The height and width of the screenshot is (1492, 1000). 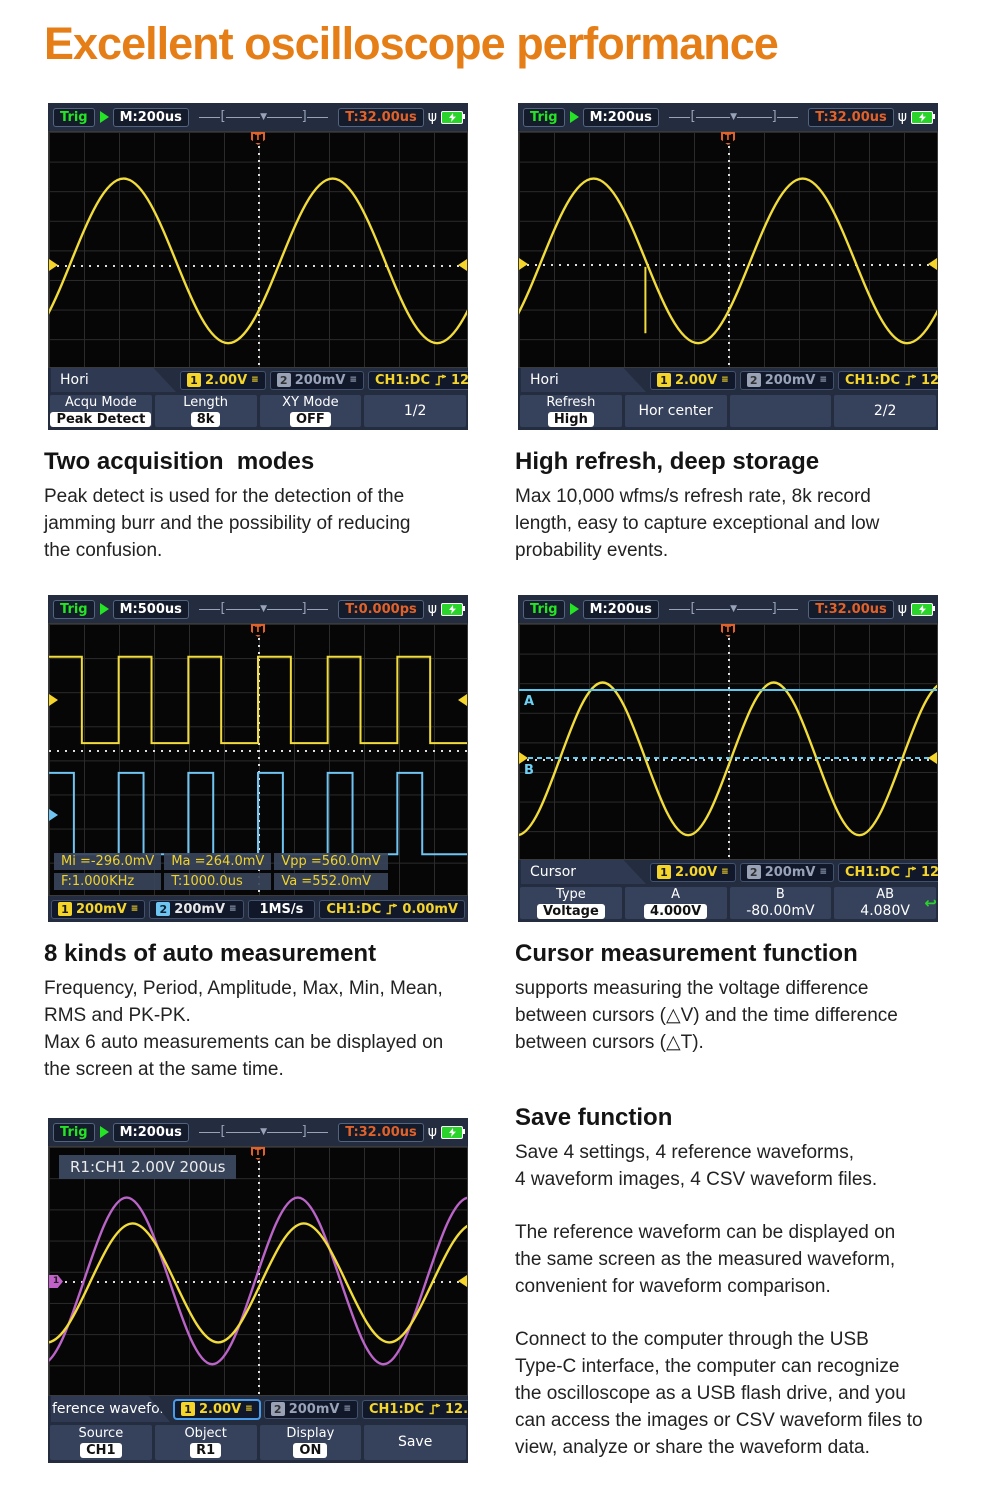 I want to click on cursor-b-line, so click(x=728, y=758).